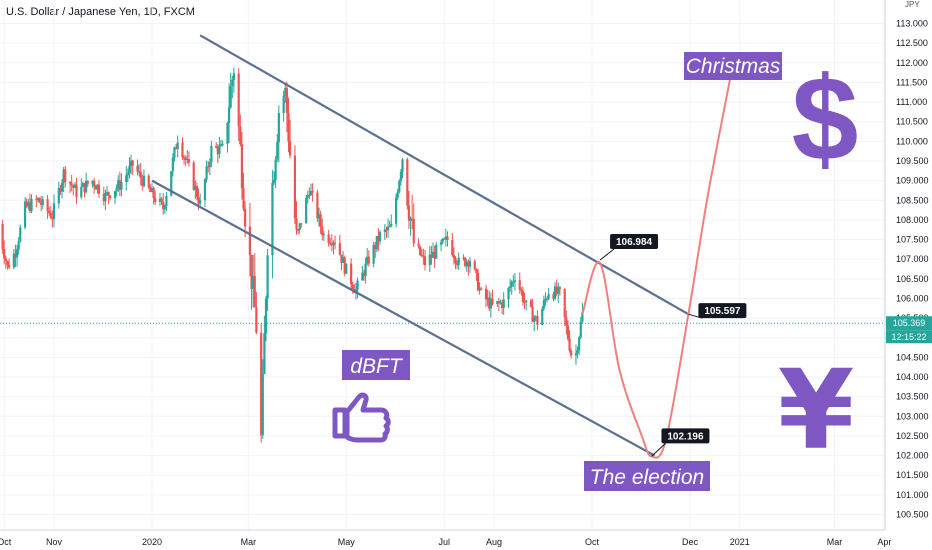 Image resolution: width=932 pixels, height=550 pixels. I want to click on y-tick-label: 102.000, so click(912, 456).